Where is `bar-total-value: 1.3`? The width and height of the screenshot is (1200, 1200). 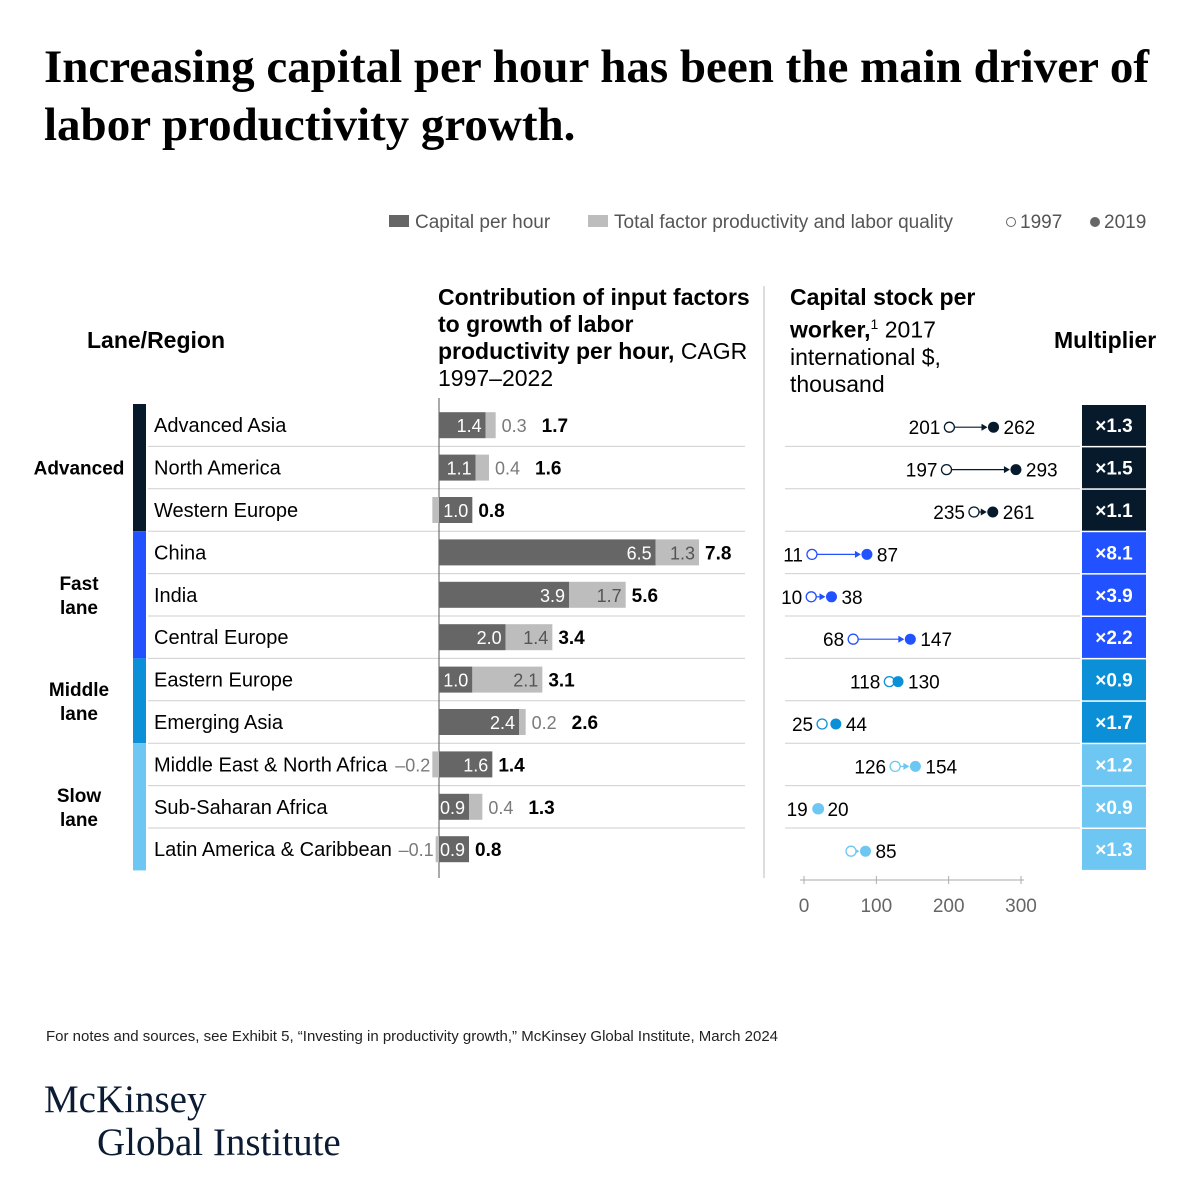 bar-total-value: 1.3 is located at coordinates (541, 808).